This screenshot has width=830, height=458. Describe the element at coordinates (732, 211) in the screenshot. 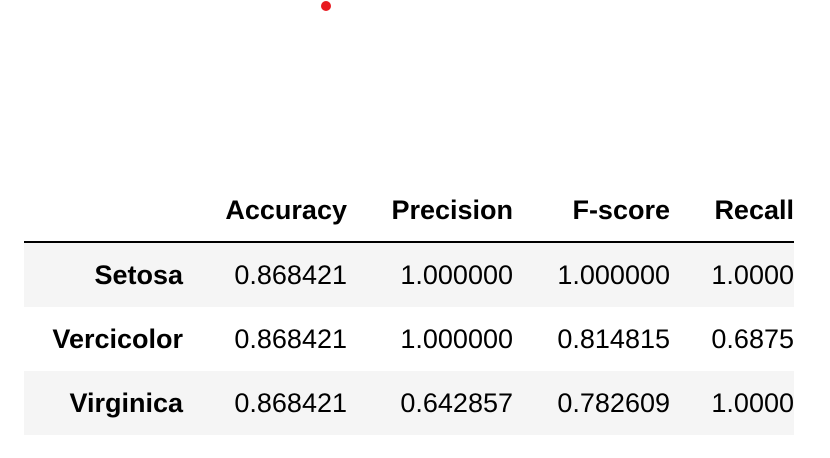

I see `column-header-recall: Recall` at that location.